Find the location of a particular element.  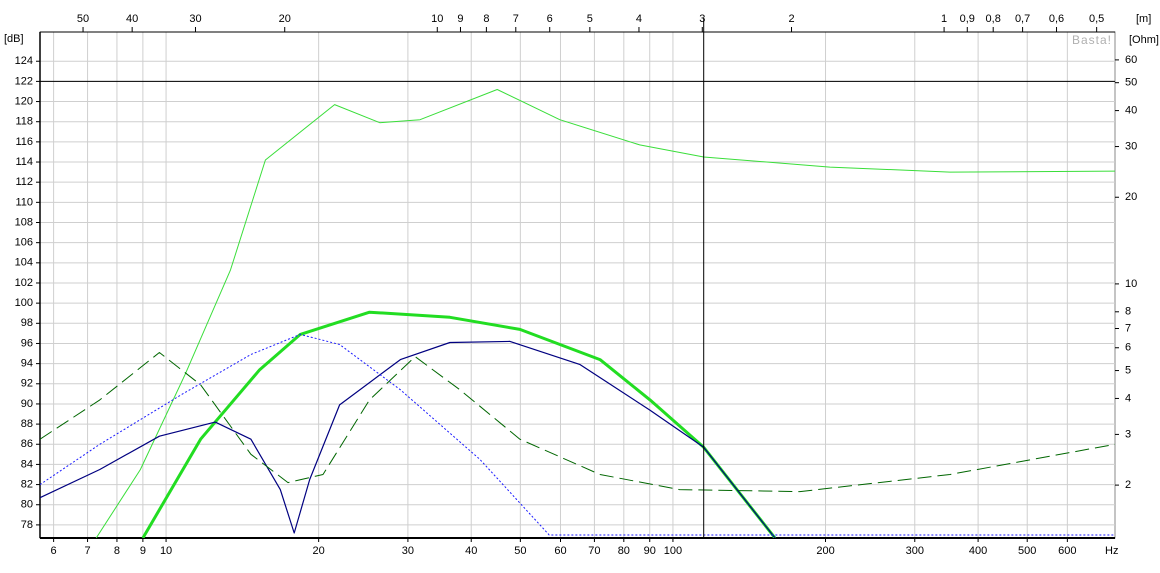

y-tick-label: 80 is located at coordinates (27, 505).